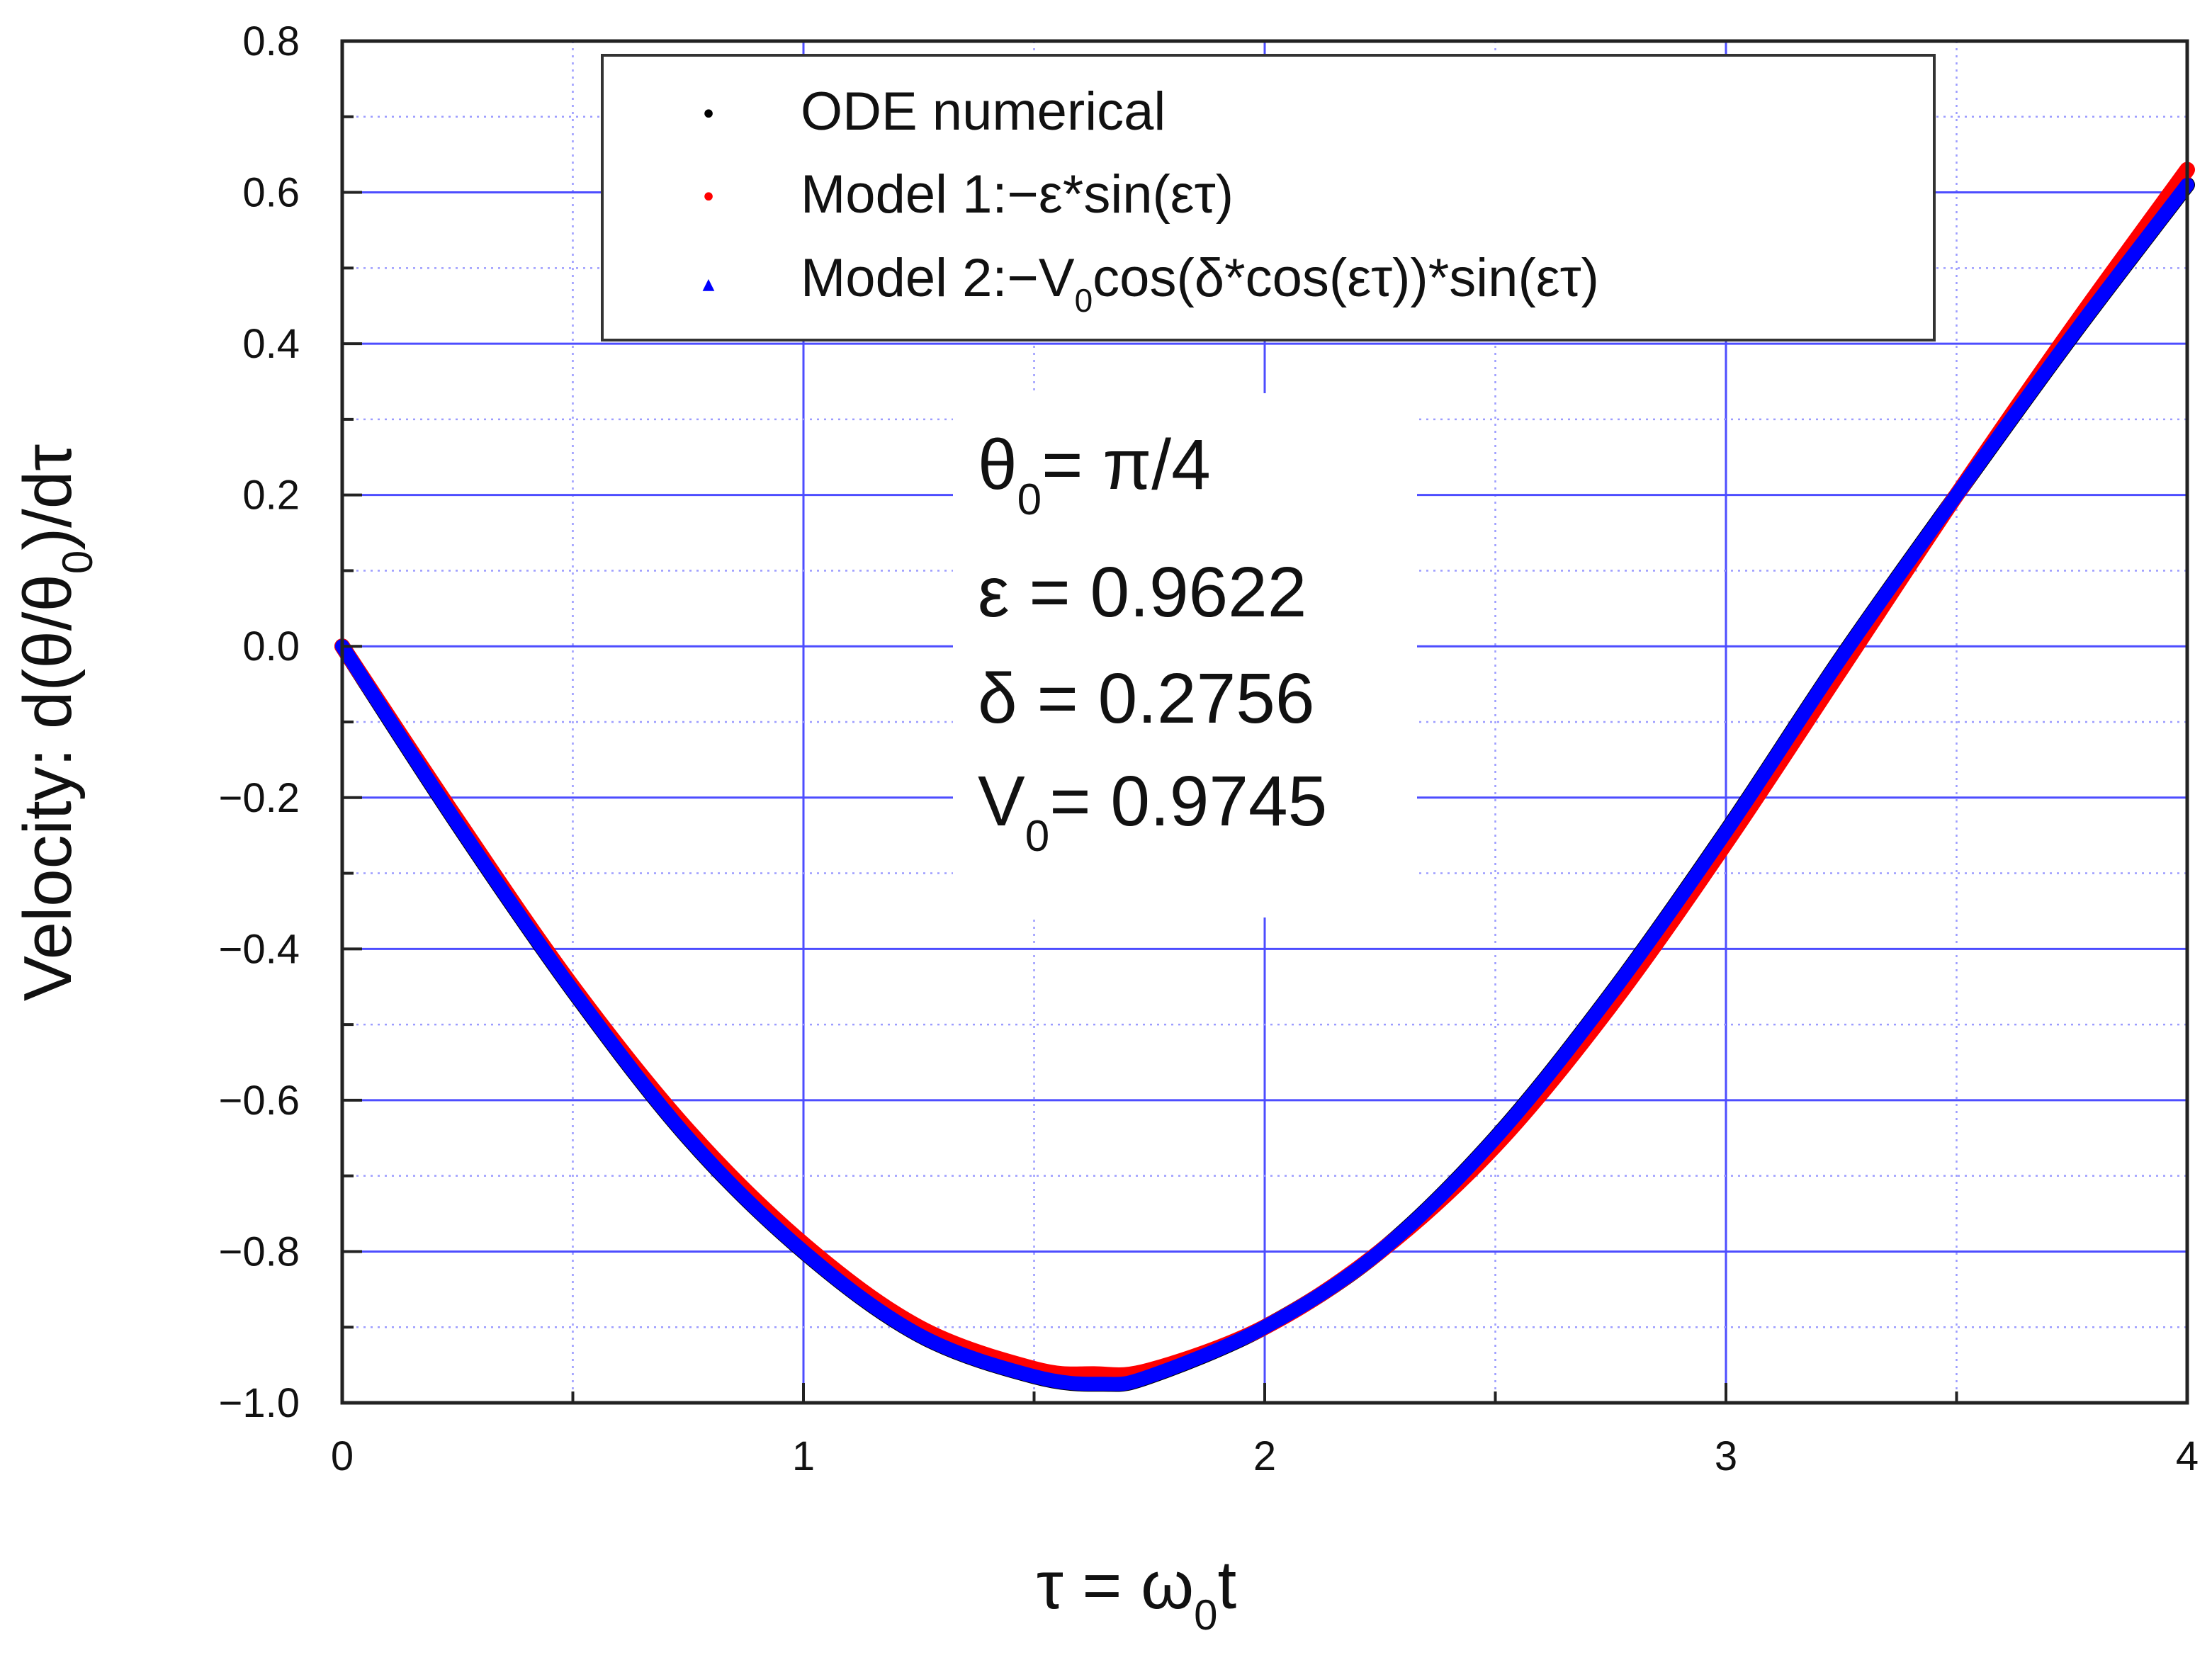 The image size is (2212, 1660). Describe the element at coordinates (271, 646) in the screenshot. I see `y-tick-label: 0.0` at that location.